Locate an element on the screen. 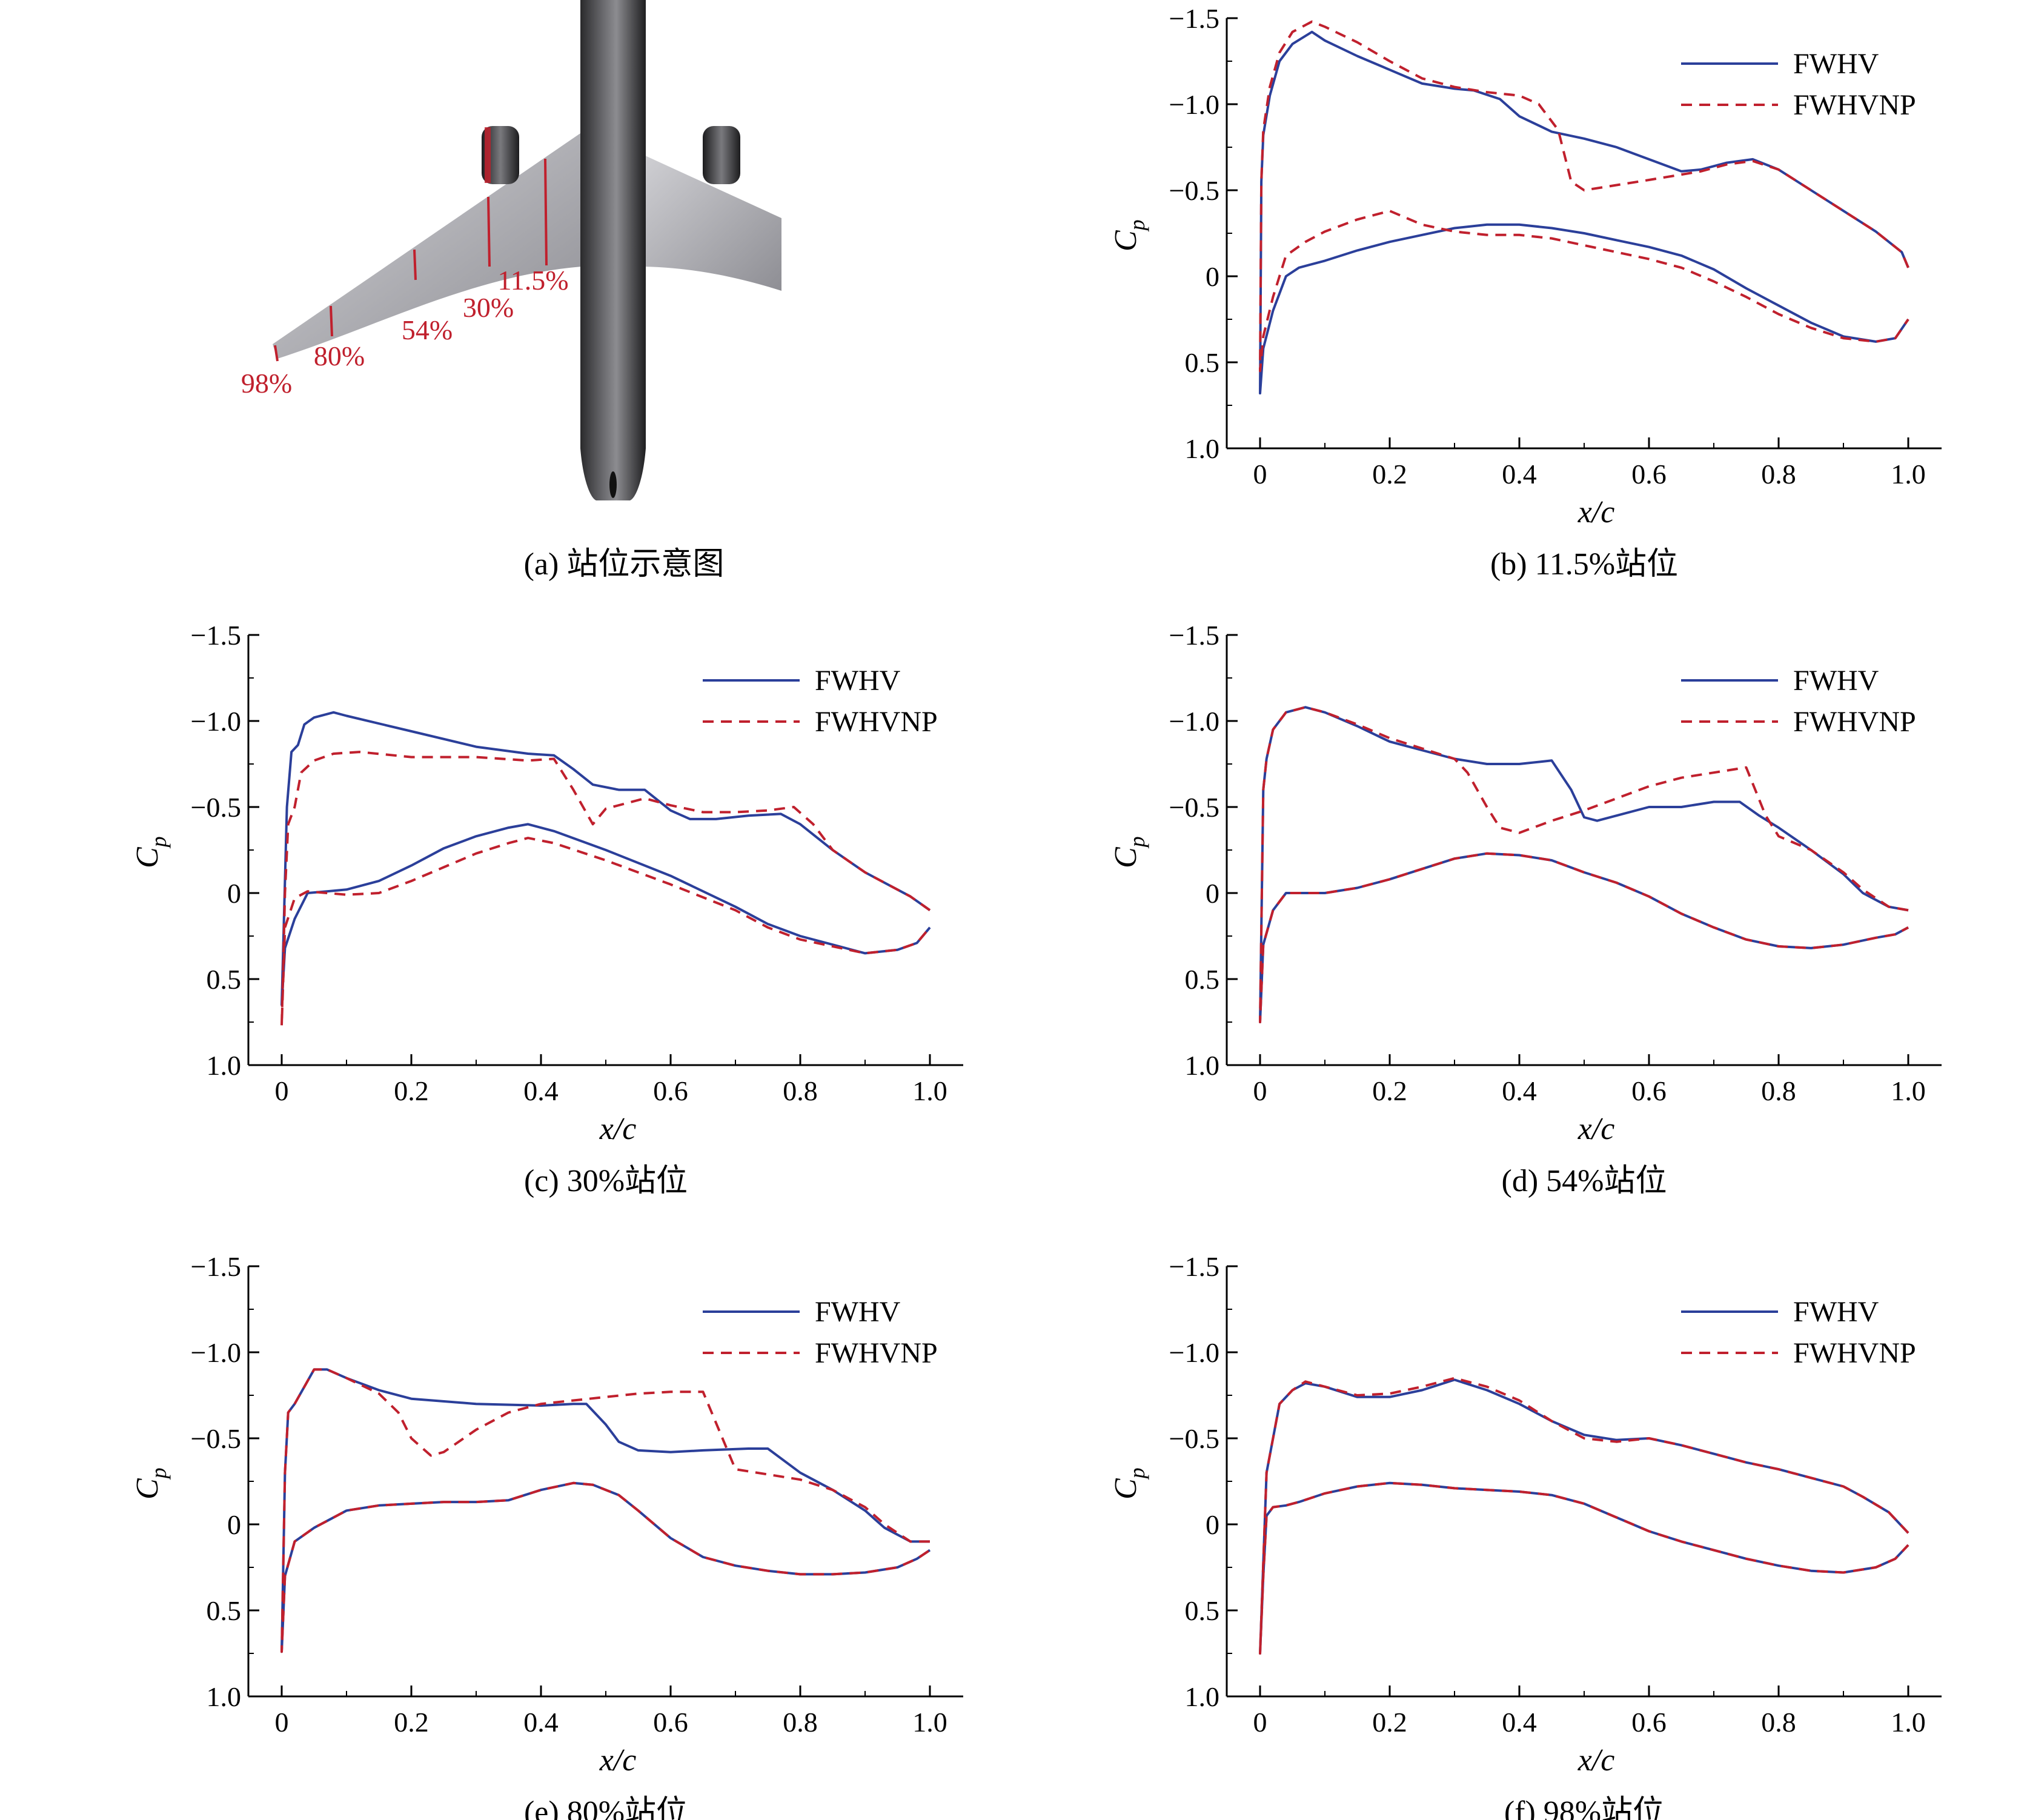  station-lines is located at coordinates (411, 260).